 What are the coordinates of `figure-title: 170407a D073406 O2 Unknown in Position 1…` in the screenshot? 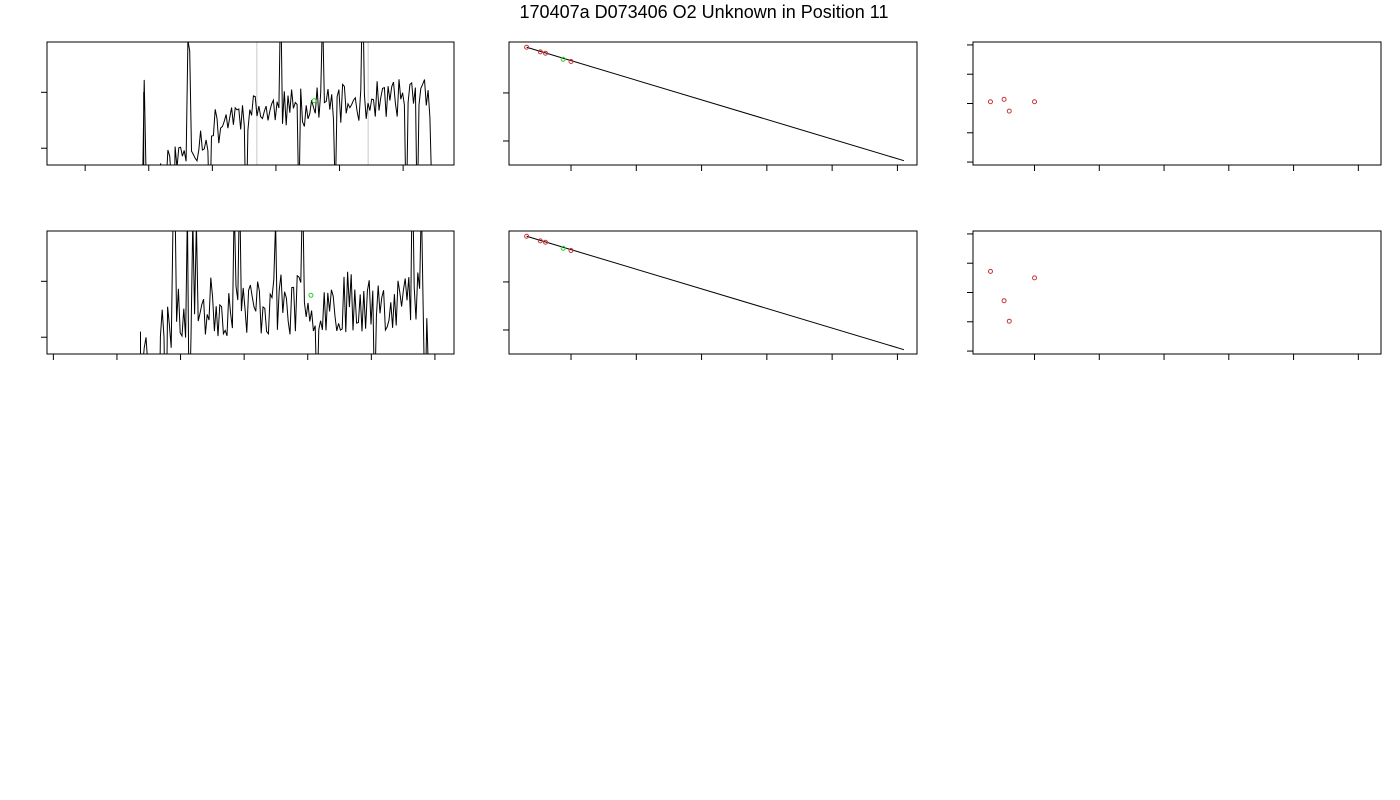 It's located at (704, 12).